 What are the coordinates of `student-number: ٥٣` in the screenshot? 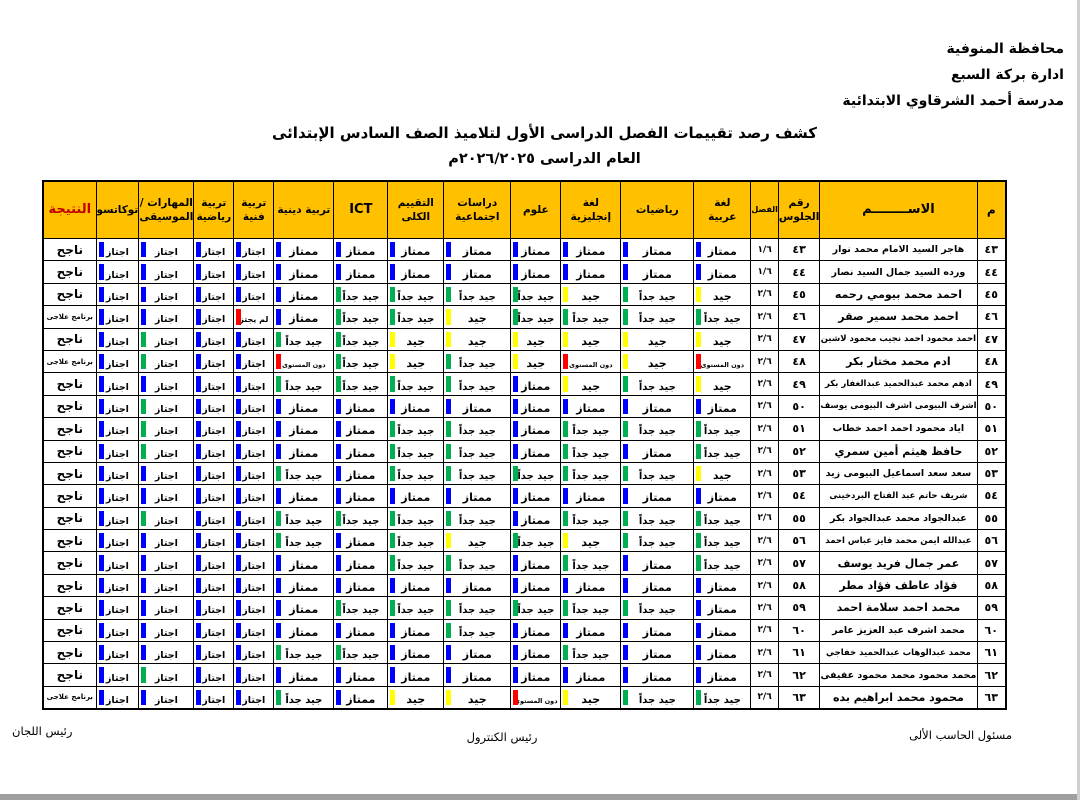 It's located at (991, 473).